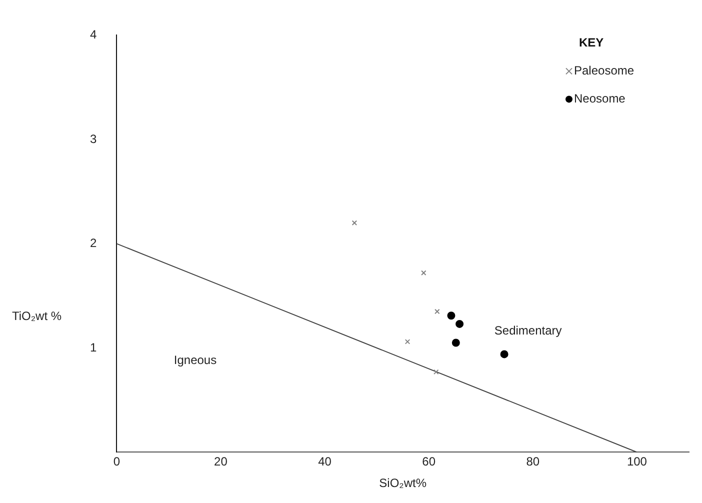 This screenshot has height=503, width=702. What do you see at coordinates (195, 359) in the screenshot?
I see `annotation: Igneous` at bounding box center [195, 359].